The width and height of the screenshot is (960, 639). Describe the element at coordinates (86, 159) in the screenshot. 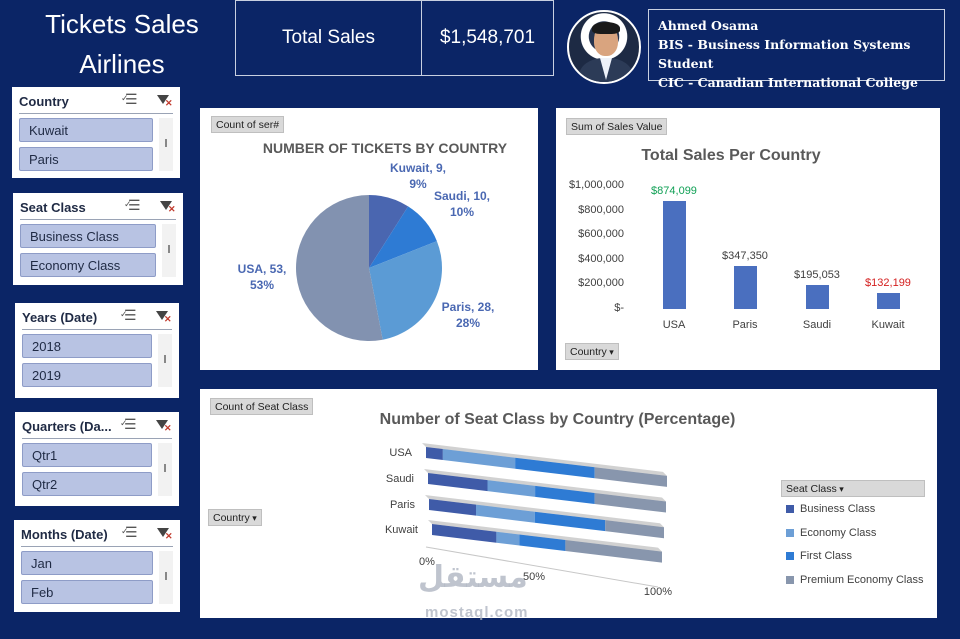

I see `slicer-item-paris: Paris` at that location.